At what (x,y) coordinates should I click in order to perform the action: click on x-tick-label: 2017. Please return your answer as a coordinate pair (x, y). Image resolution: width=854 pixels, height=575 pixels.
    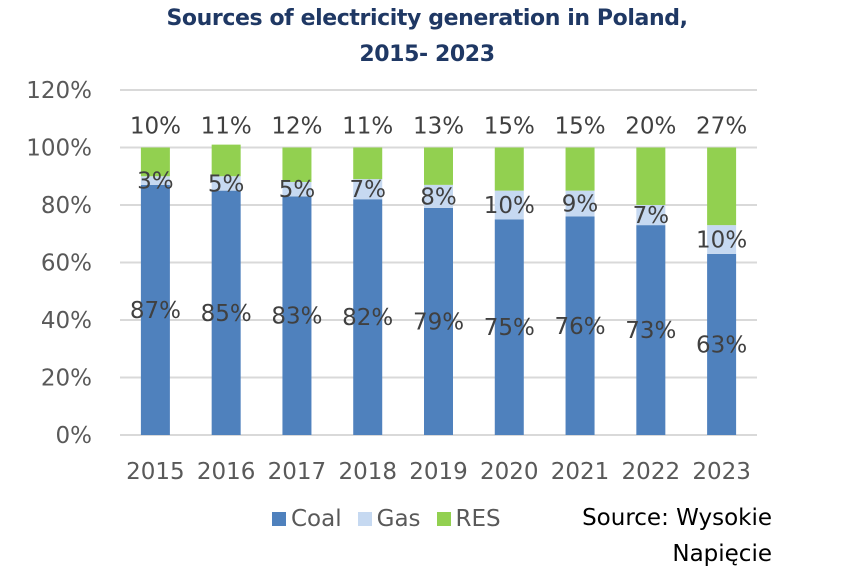
    Looking at the image, I should click on (297, 472).